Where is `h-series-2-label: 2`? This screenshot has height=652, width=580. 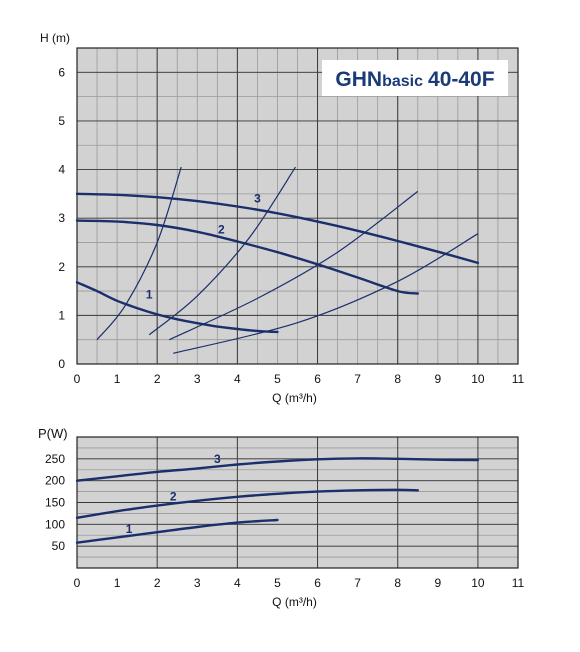 h-series-2-label: 2 is located at coordinates (221, 230).